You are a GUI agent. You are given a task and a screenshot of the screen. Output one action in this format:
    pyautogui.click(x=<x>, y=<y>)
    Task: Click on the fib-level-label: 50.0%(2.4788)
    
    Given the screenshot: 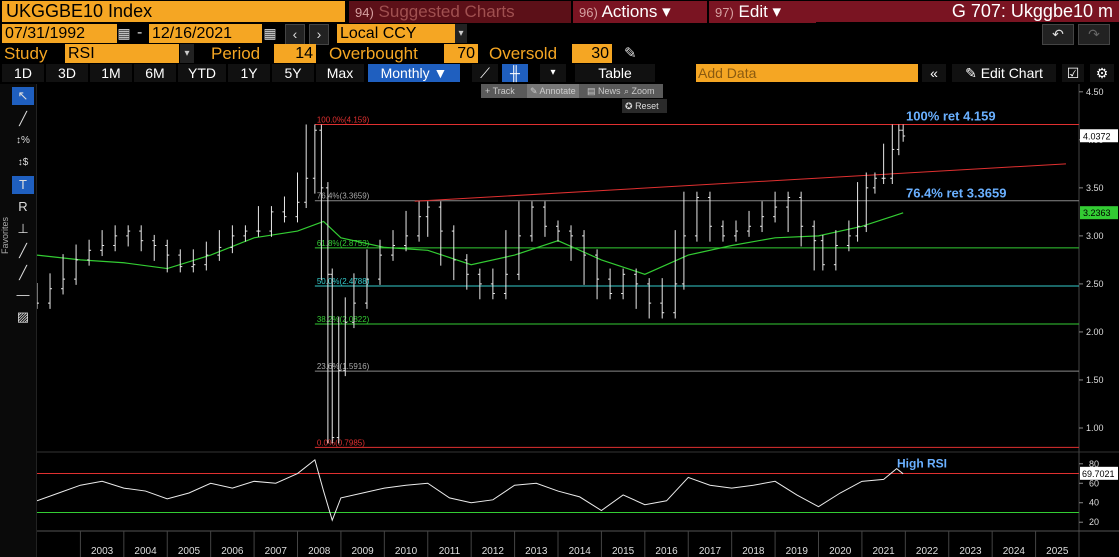 What is the action you would take?
    pyautogui.click(x=343, y=281)
    